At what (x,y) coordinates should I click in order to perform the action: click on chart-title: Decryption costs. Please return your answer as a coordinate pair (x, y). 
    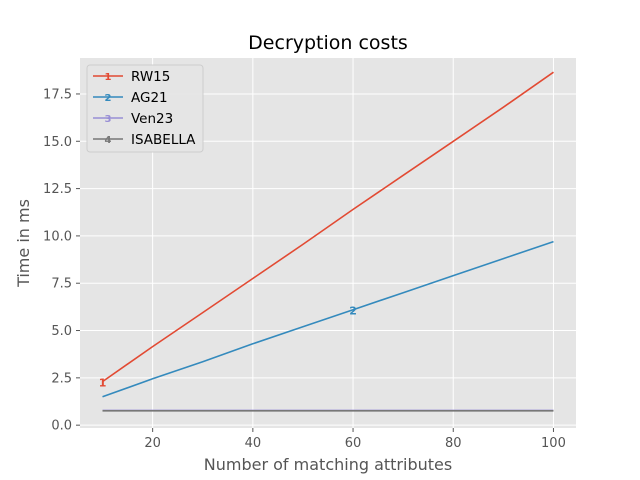
    Looking at the image, I should click on (328, 43).